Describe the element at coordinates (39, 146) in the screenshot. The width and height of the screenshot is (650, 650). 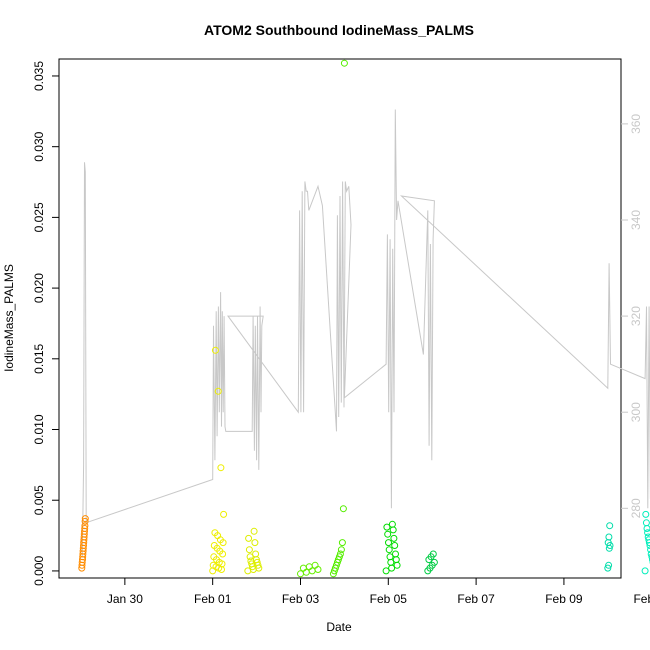
I see `y-tick-label: 0.030` at that location.